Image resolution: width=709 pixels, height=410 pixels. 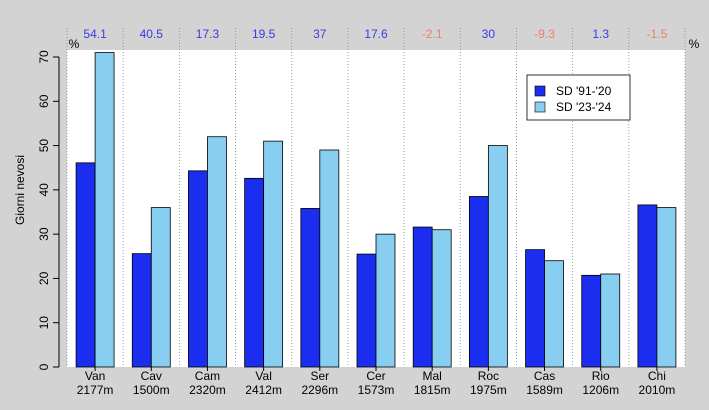 I want to click on x-category-label: Roc, so click(x=488, y=376).